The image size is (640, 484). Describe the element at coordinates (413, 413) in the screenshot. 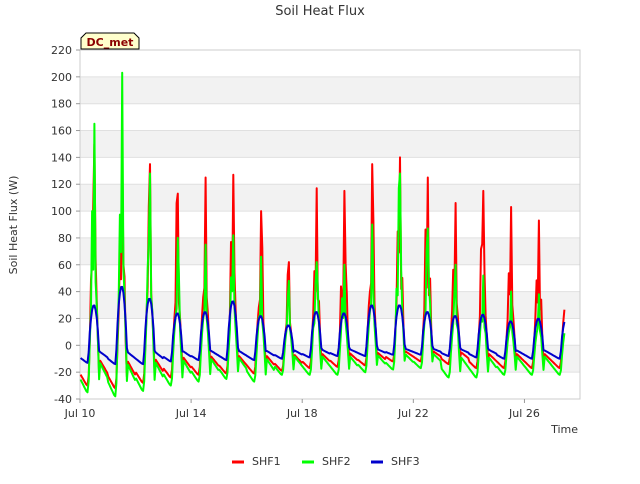

I see `x-tick-label: Jul 22` at that location.